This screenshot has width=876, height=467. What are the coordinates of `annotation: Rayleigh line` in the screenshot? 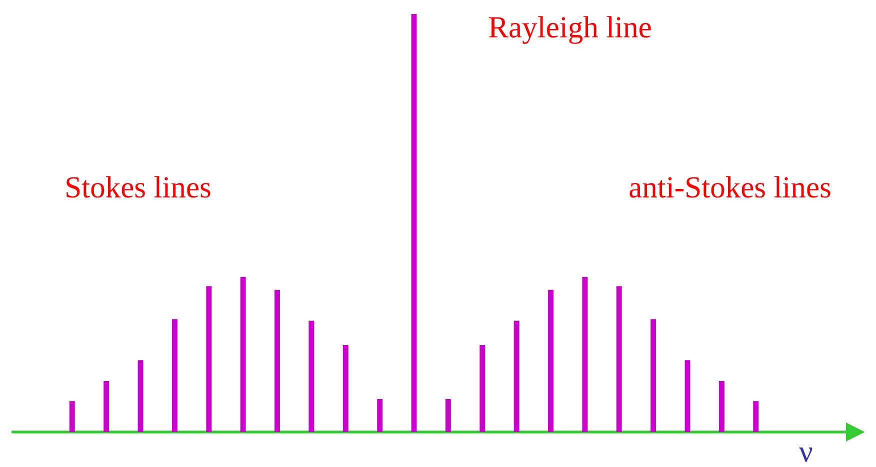 It's located at (569, 30).